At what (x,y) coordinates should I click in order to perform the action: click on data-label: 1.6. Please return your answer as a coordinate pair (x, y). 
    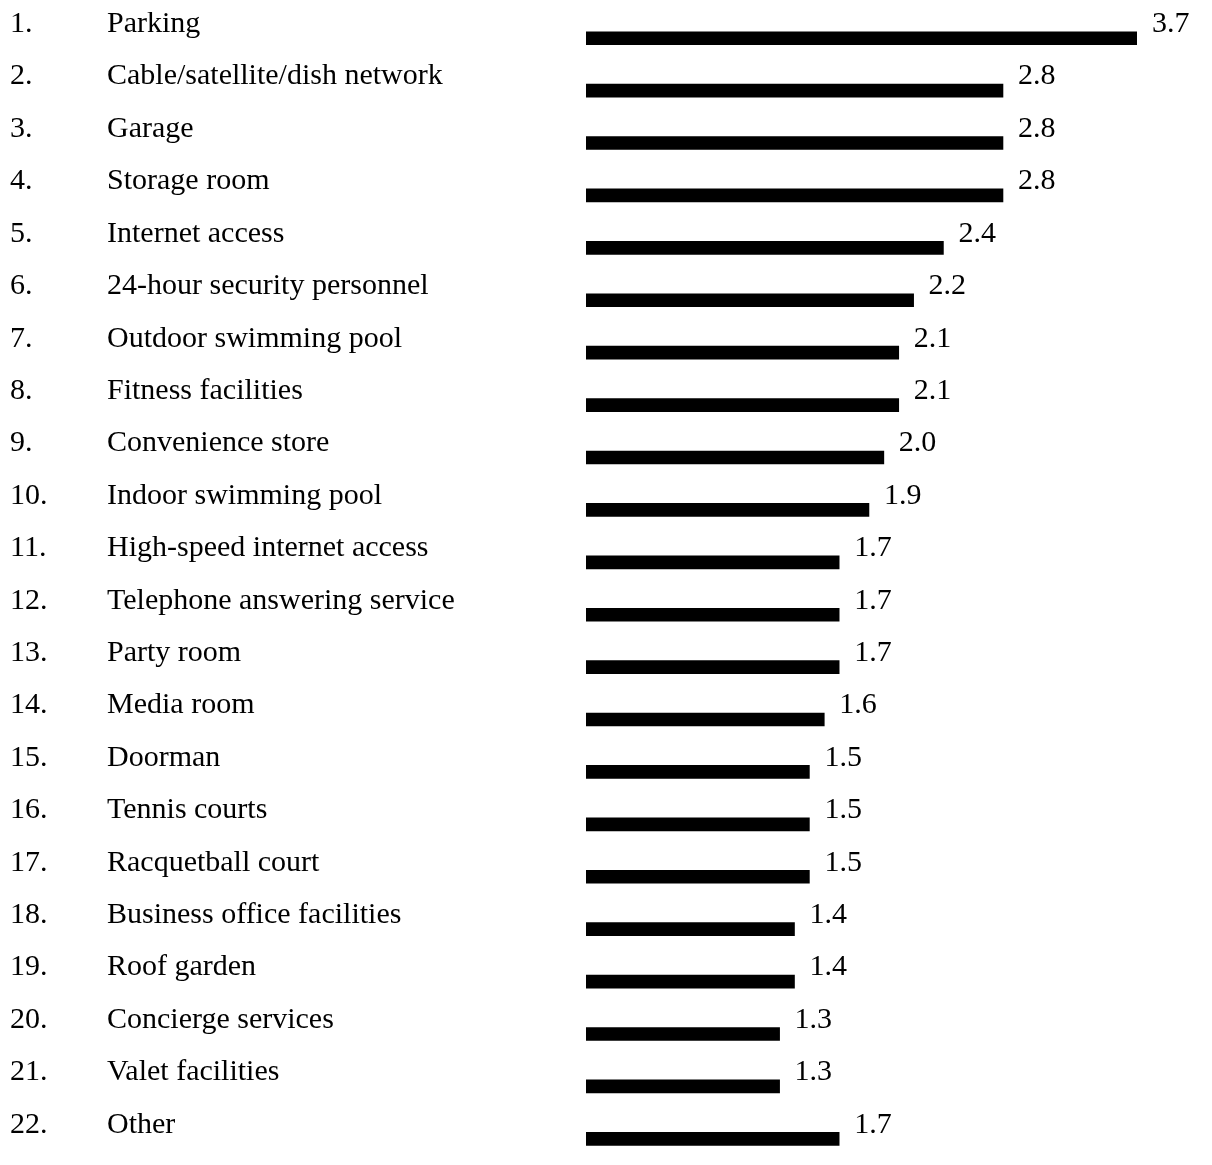
    Looking at the image, I should click on (858, 703).